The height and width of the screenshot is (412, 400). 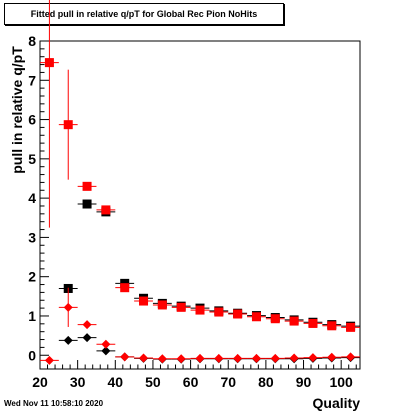 What do you see at coordinates (40, 382) in the screenshot?
I see `x-tick-label: 20` at bounding box center [40, 382].